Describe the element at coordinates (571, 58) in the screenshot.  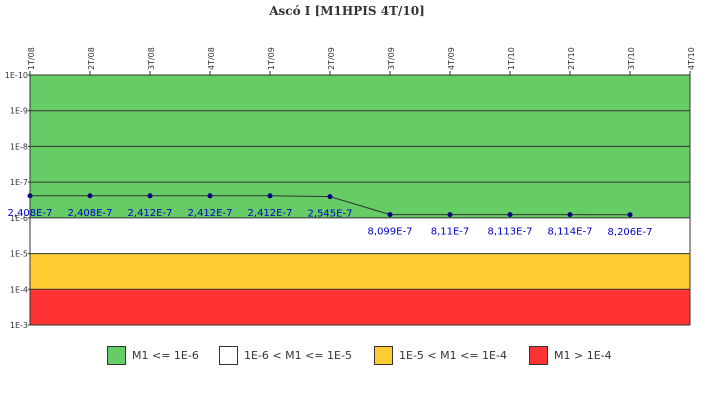
I see `x-tick-label: 2T/10` at that location.